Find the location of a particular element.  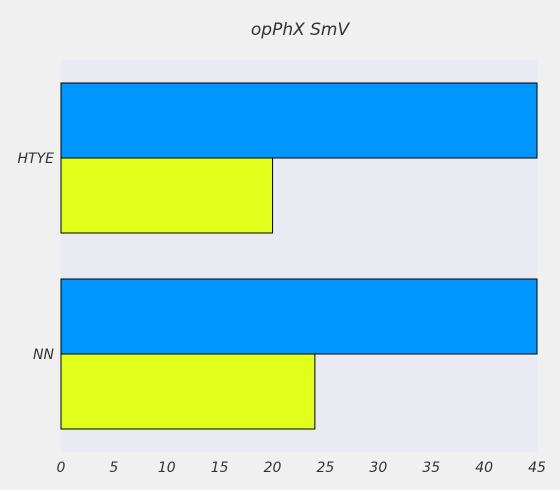

x-tick-label: 25 is located at coordinates (326, 468).